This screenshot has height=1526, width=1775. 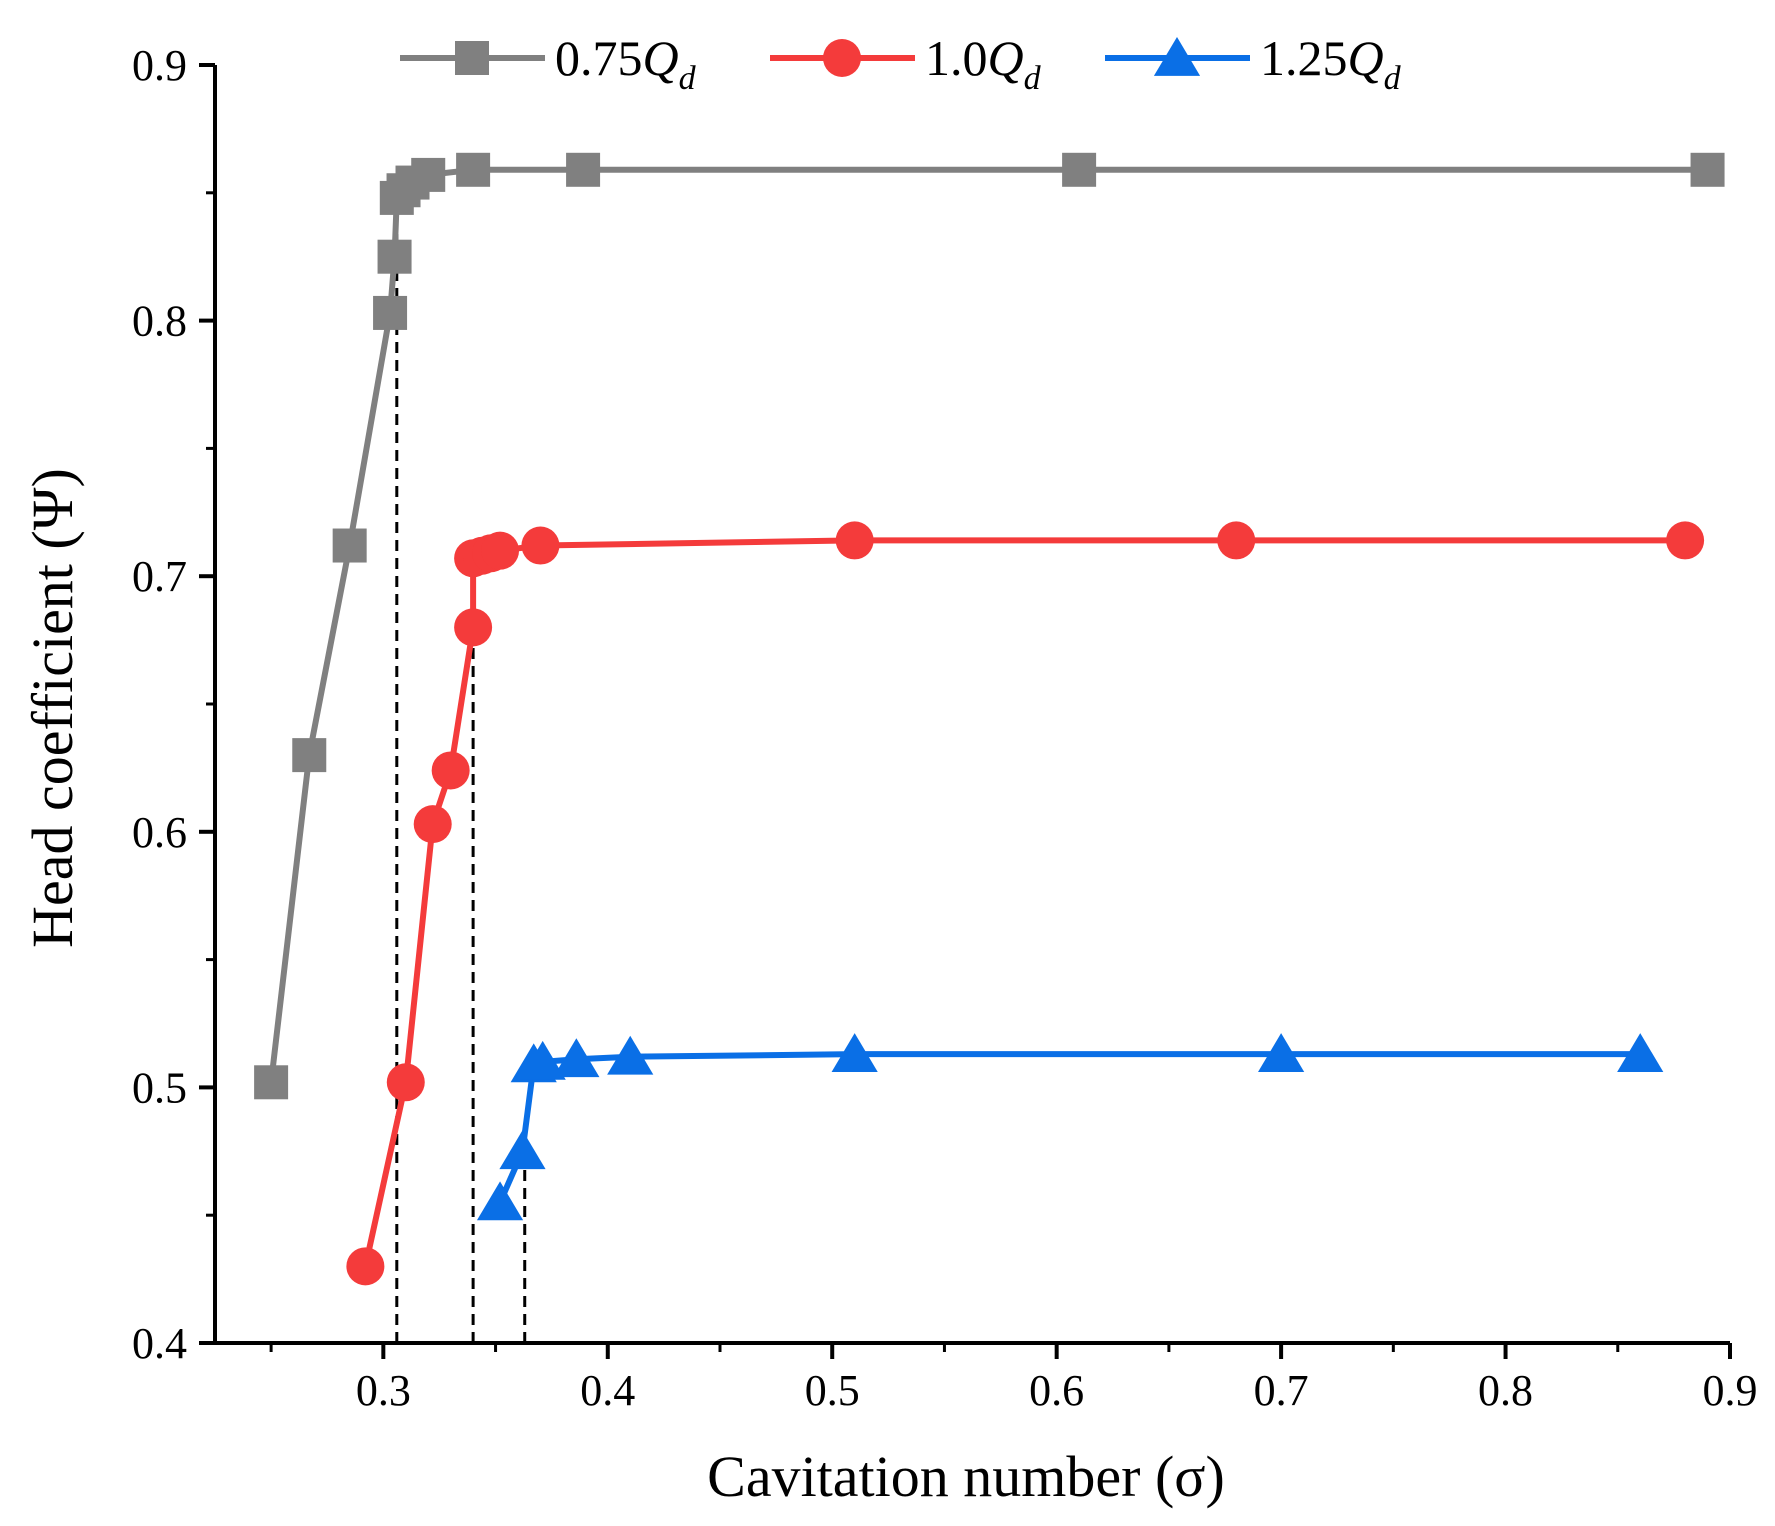 I want to click on x-tick-label: 0.7, so click(x=1281, y=1390).